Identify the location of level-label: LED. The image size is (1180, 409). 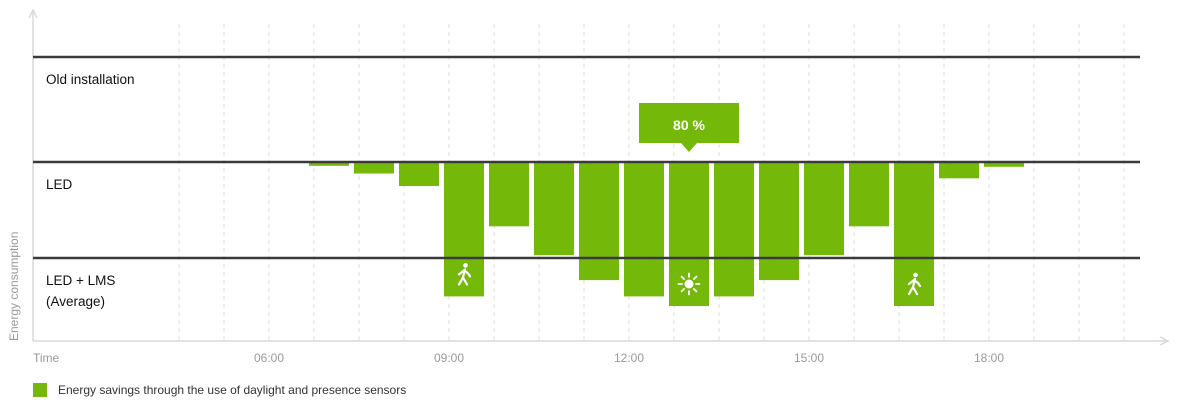
(59, 184).